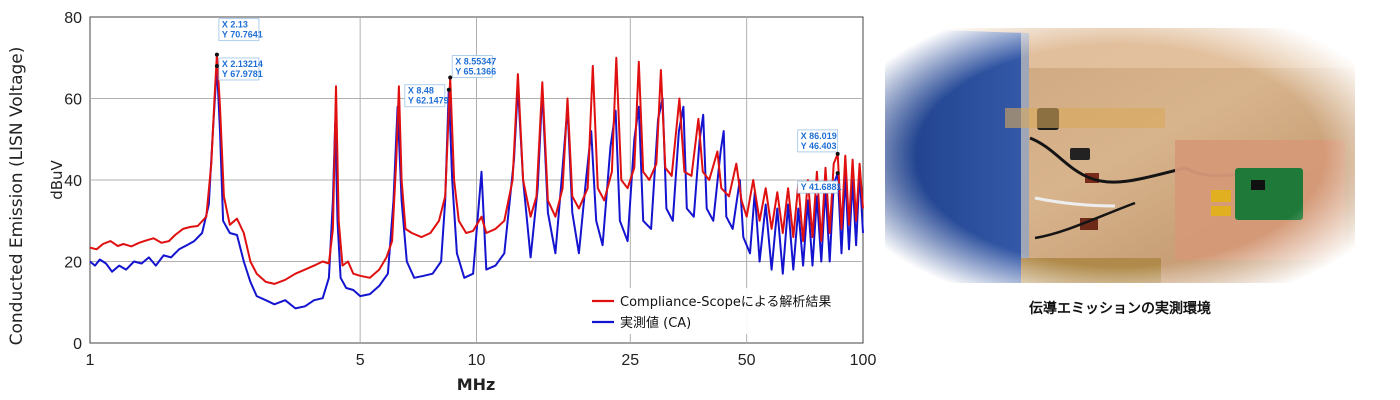 The height and width of the screenshot is (400, 1400). Describe the element at coordinates (863, 360) in the screenshot. I see `x-tick-label: 100` at that location.